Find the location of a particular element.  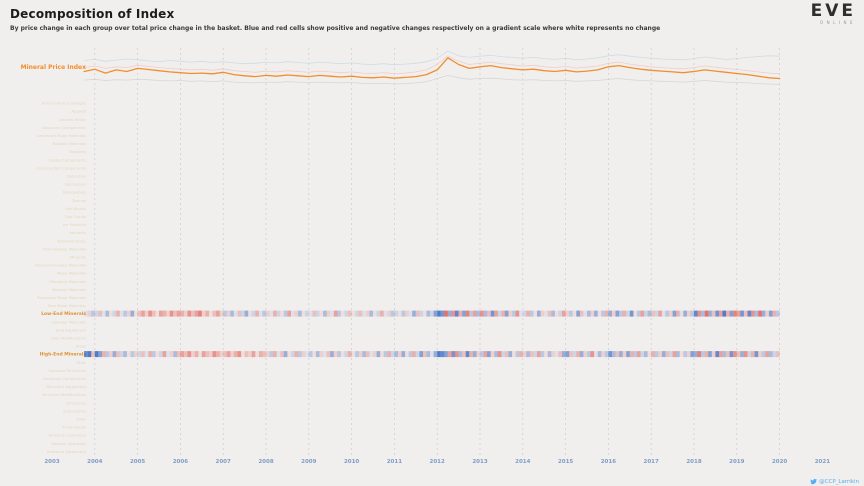

heatmap-row-label: Fuel Blocks is located at coordinates (75, 208).